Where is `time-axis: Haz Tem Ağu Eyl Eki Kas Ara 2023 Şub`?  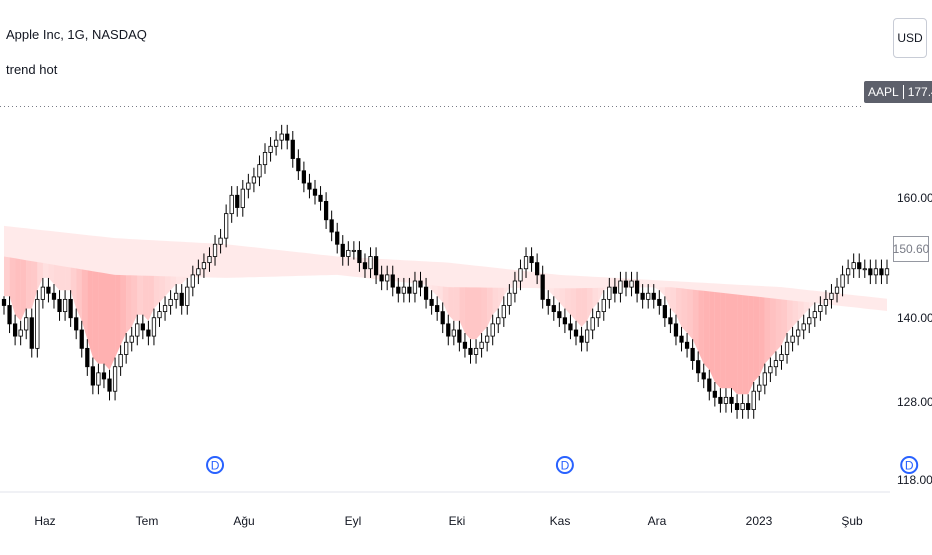 time-axis: Haz Tem Ağu Eyl Eki Kas Ara 2023 Şub is located at coordinates (448, 521).